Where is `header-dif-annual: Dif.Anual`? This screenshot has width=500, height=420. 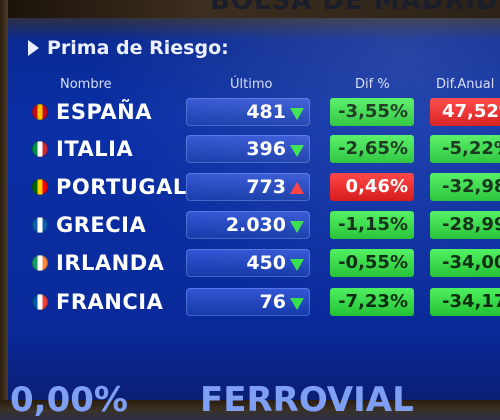 header-dif-annual: Dif.Anual is located at coordinates (465, 84).